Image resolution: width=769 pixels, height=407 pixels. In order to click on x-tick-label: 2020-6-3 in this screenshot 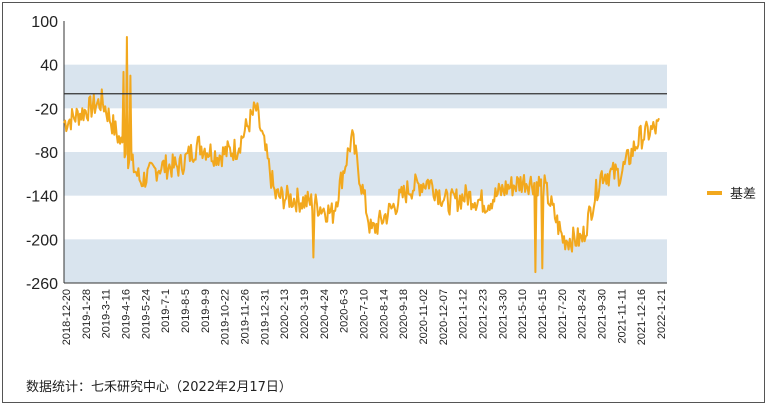, I will do `click(345, 311)`.